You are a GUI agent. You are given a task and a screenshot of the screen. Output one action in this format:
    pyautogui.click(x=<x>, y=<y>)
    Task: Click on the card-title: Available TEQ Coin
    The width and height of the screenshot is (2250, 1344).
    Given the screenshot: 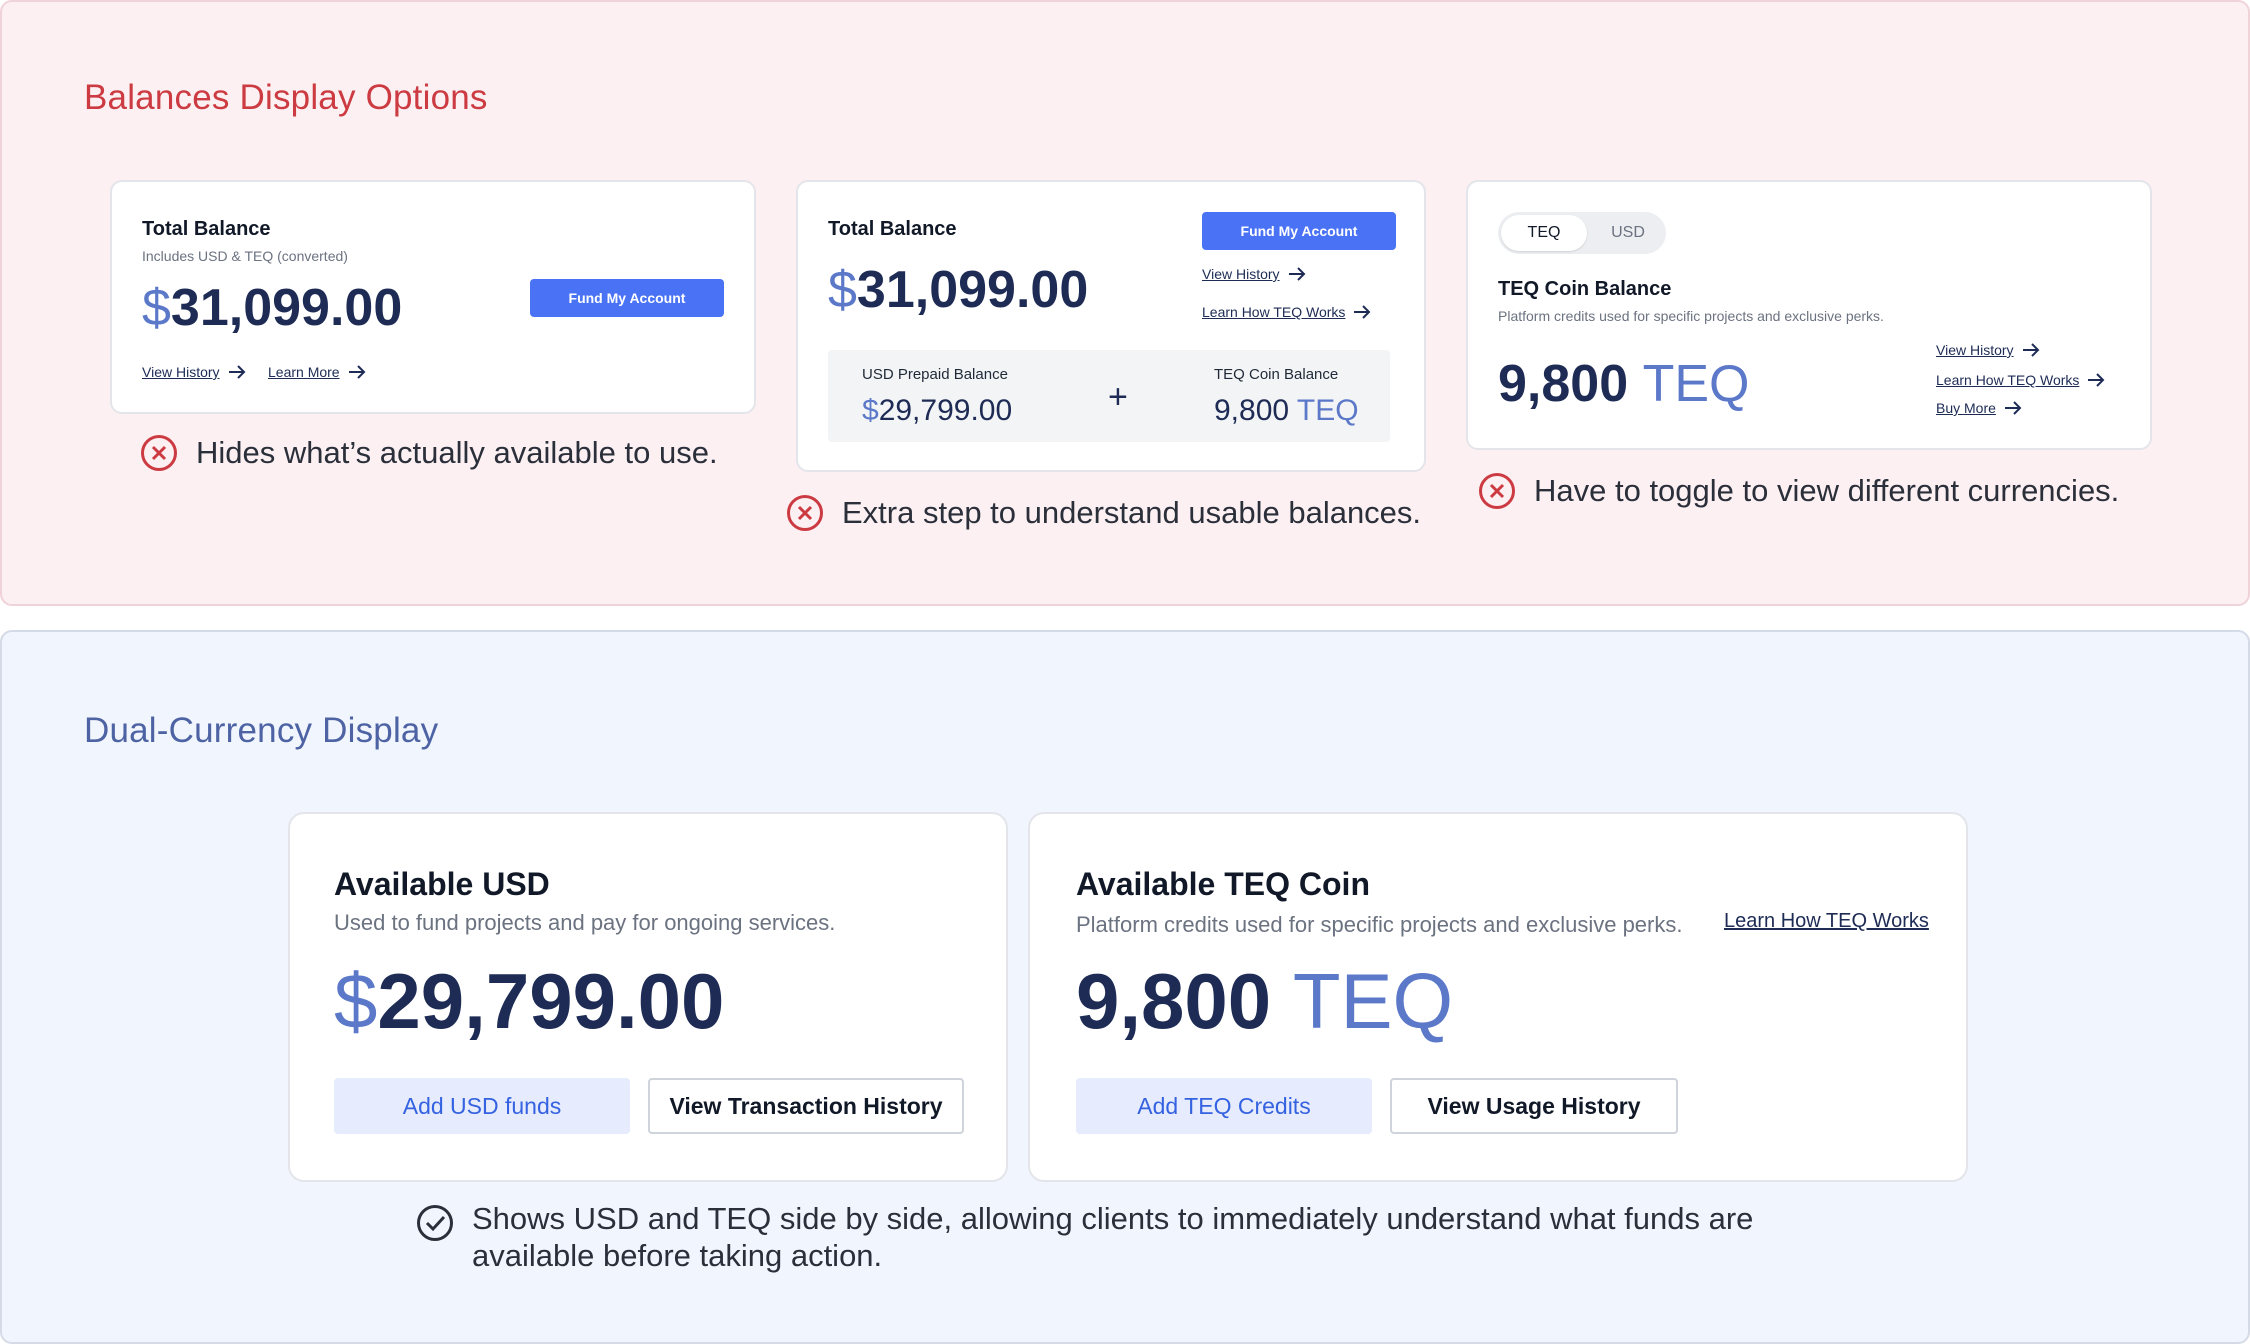 What is the action you would take?
    pyautogui.click(x=1223, y=884)
    